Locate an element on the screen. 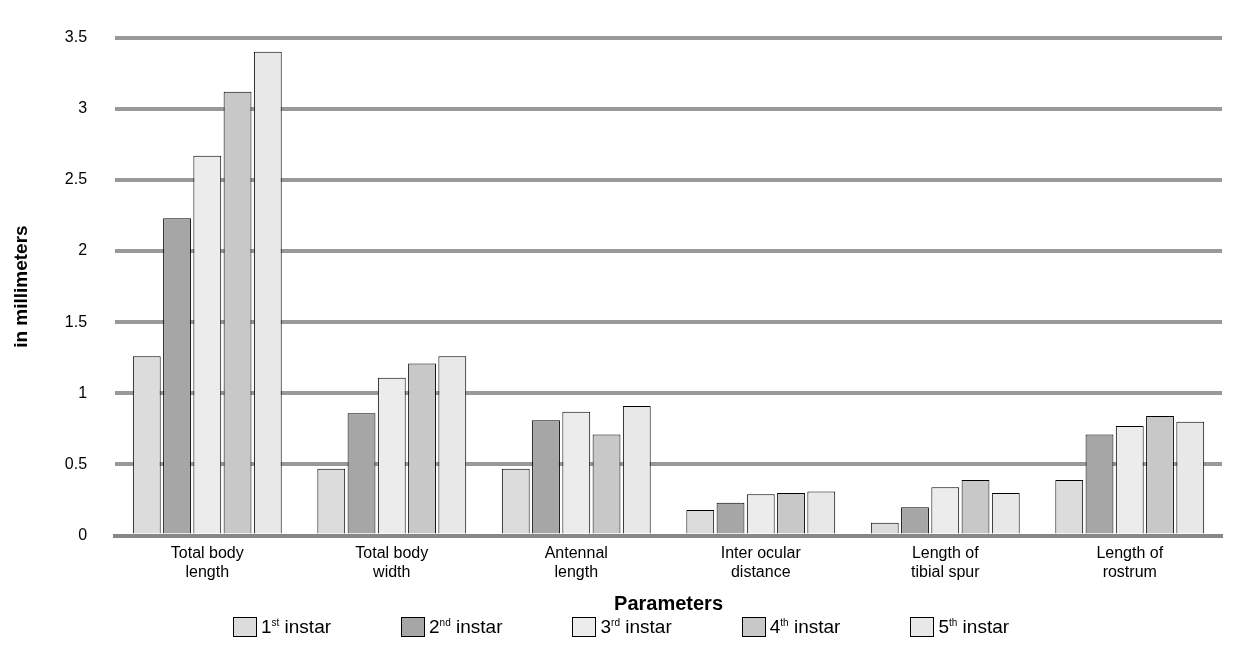 Image resolution: width=1242 pixels, height=654 pixels. y-tick-label: 2 is located at coordinates (83, 250).